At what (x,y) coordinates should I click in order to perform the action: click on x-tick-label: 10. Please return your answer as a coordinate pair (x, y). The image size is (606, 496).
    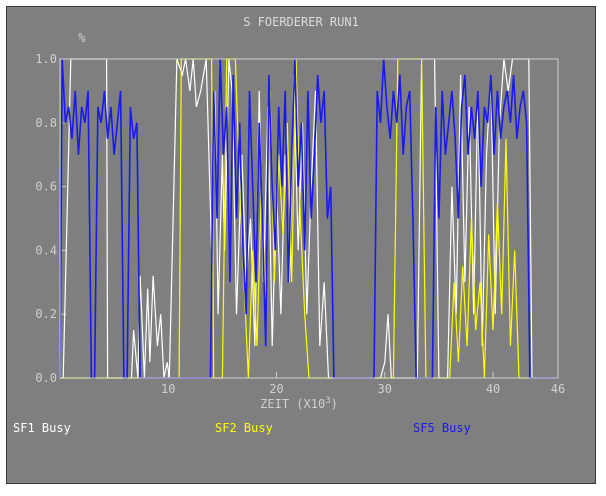
    Looking at the image, I should click on (168, 389).